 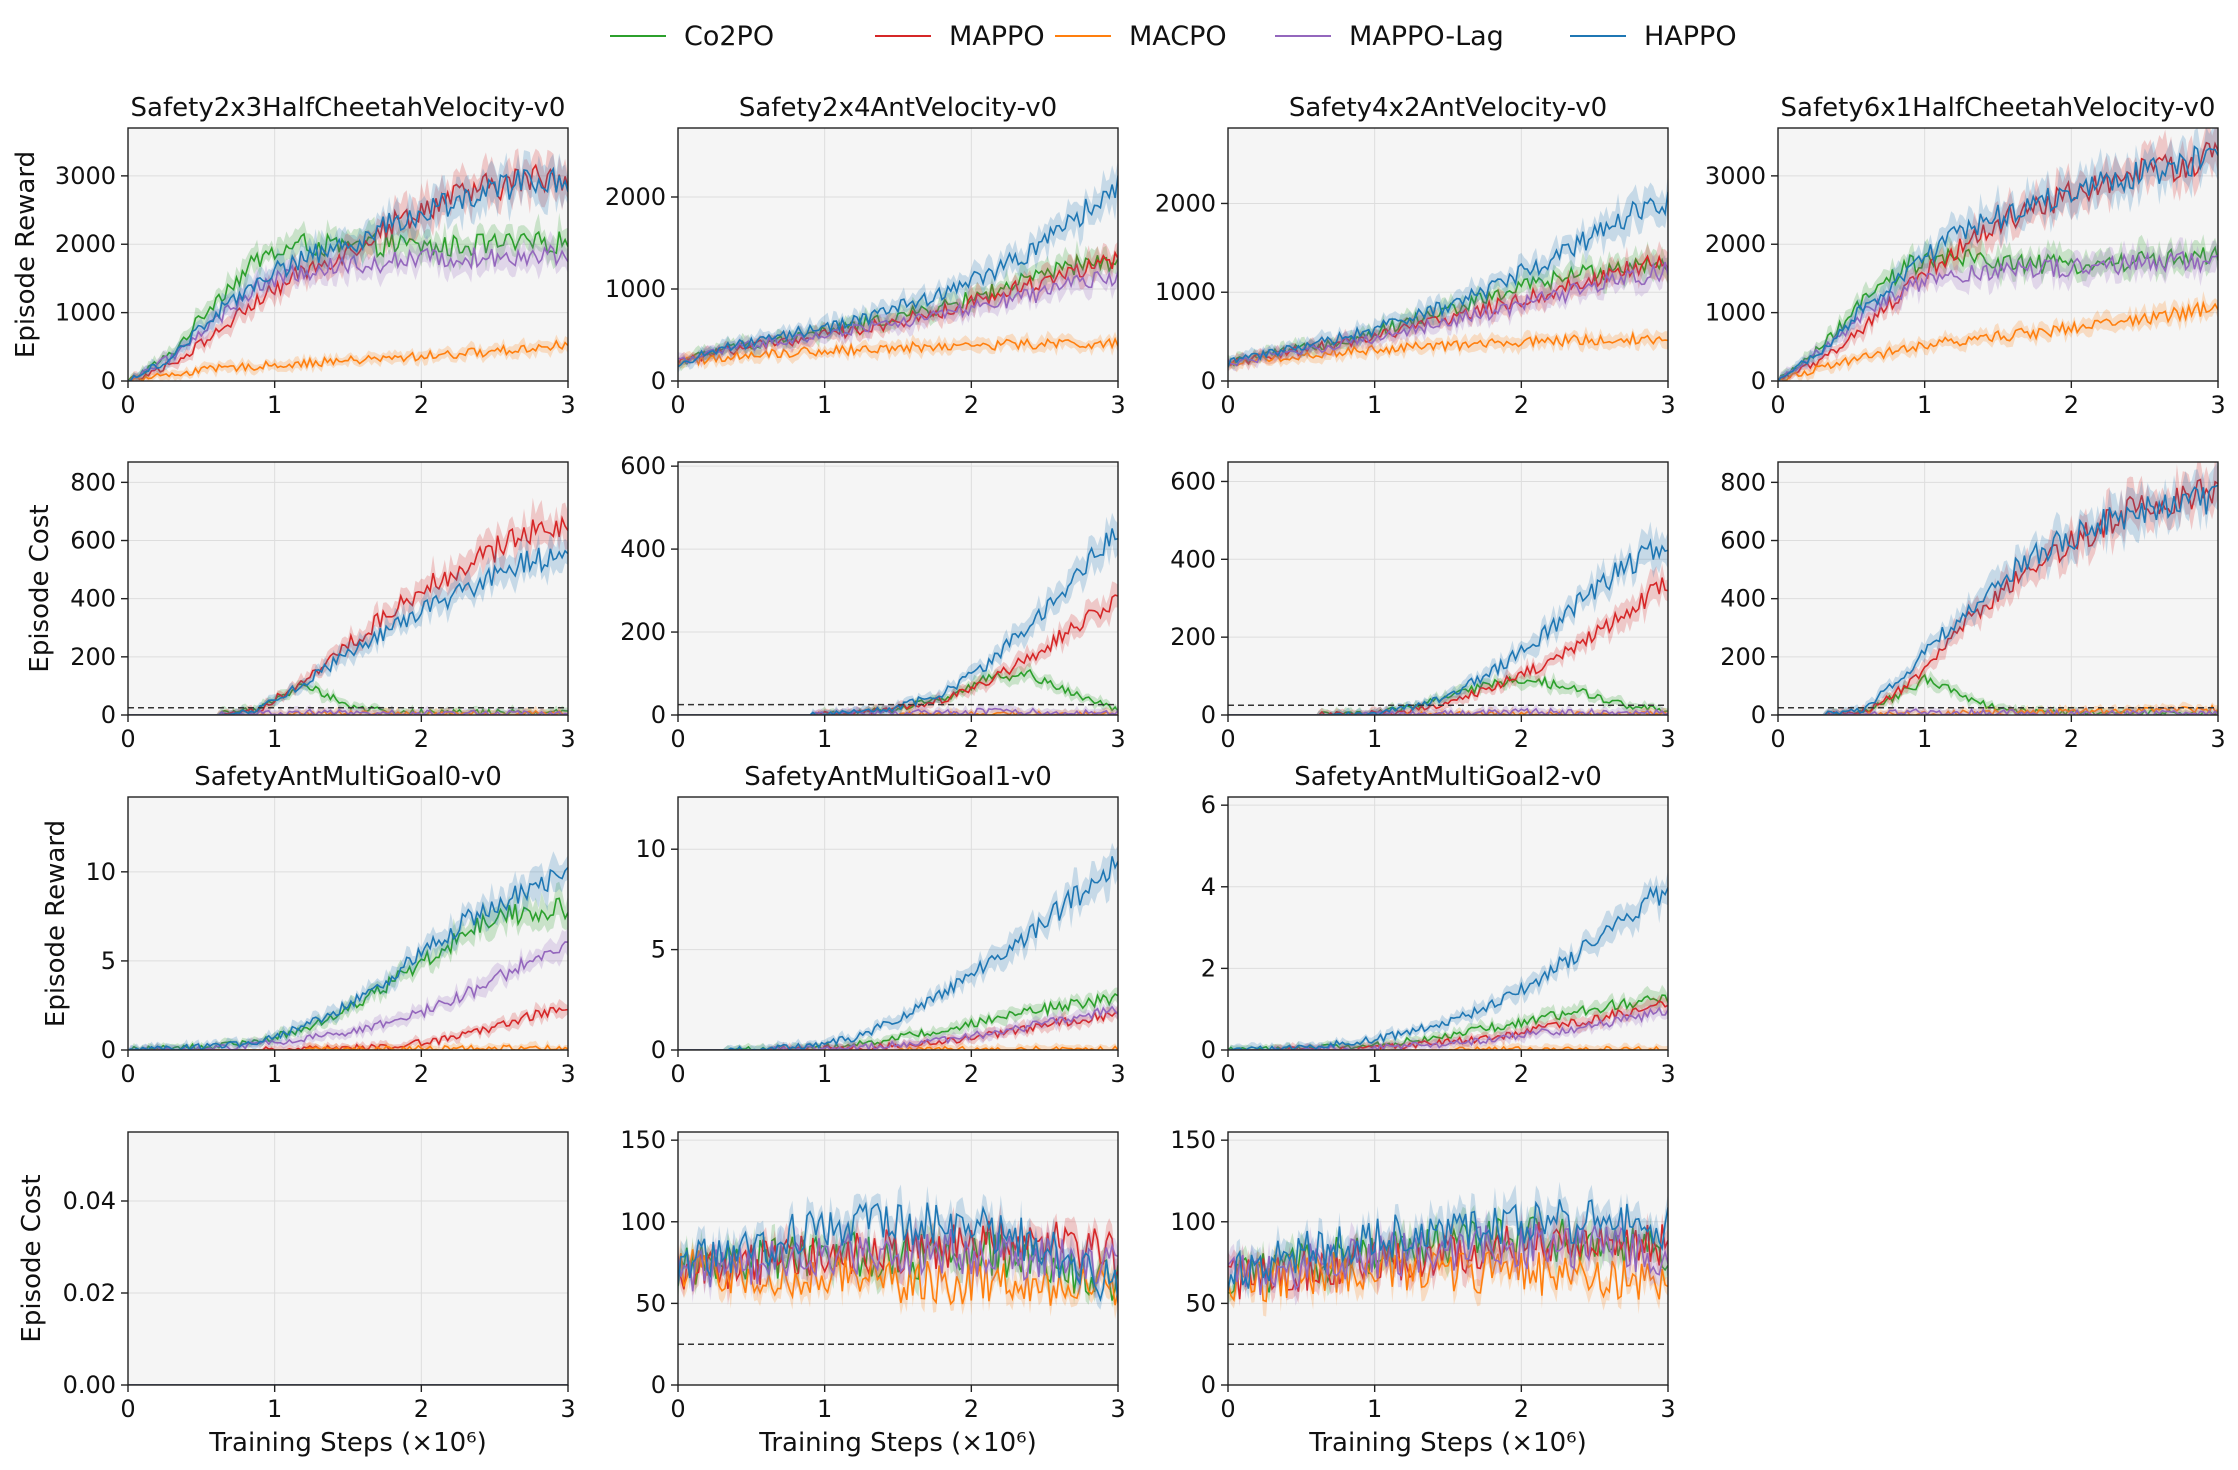 I want to click on y-tick-label: 0.04, so click(x=89, y=1201).